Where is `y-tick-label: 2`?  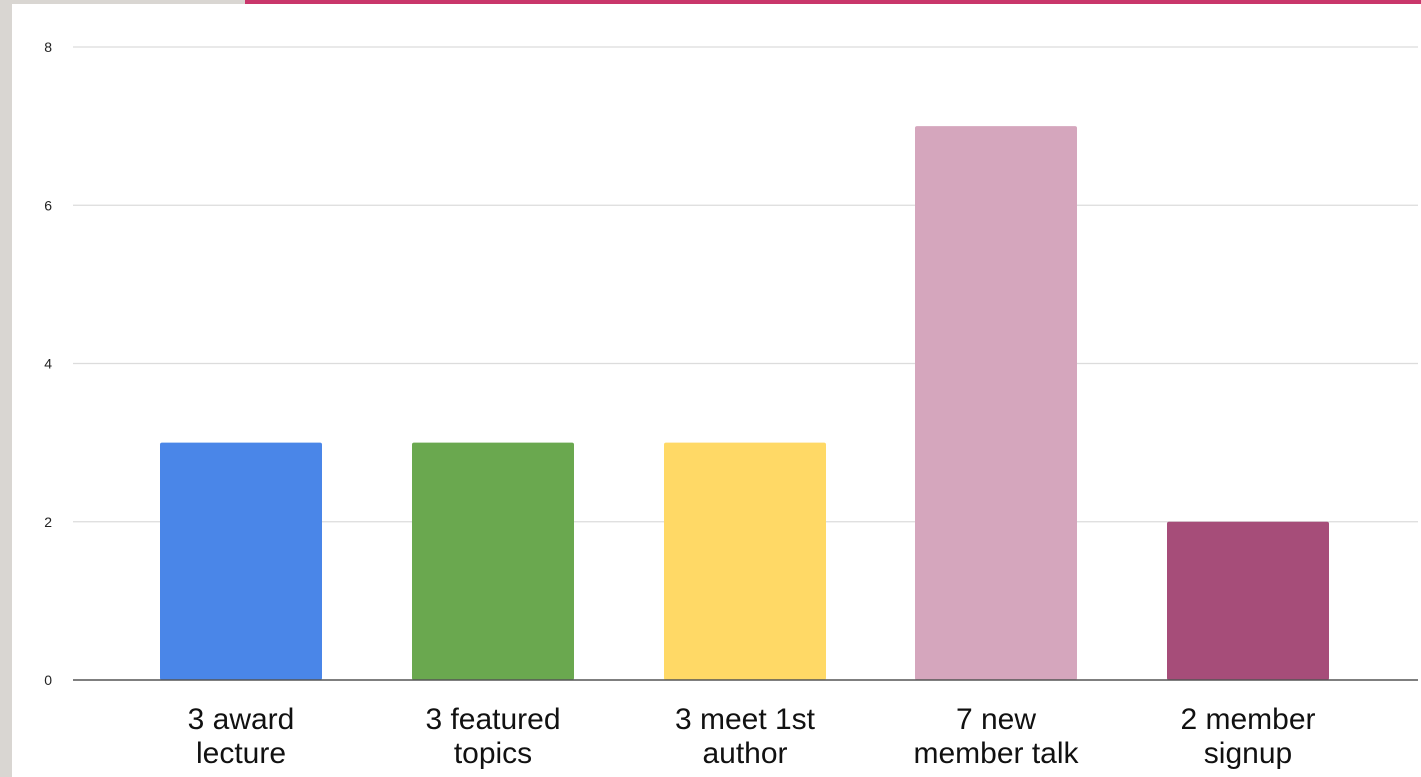 y-tick-label: 2 is located at coordinates (48, 522).